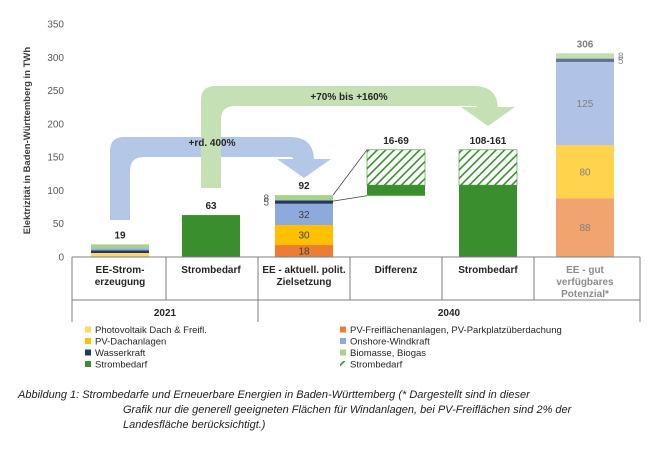 This screenshot has width=650, height=450. I want to click on total-label: 63, so click(211, 206).